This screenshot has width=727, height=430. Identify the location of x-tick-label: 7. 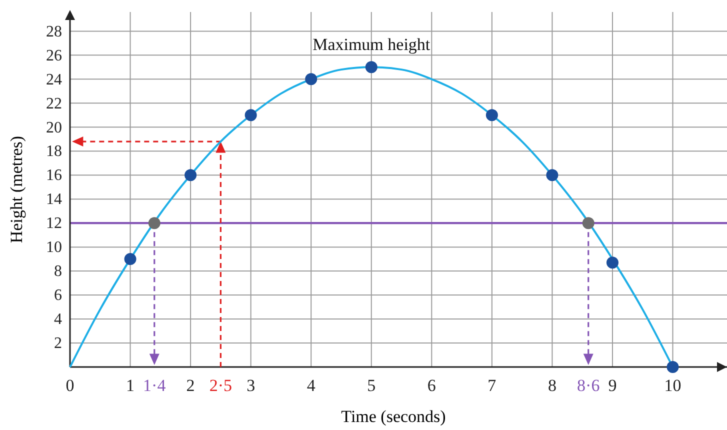
(492, 386).